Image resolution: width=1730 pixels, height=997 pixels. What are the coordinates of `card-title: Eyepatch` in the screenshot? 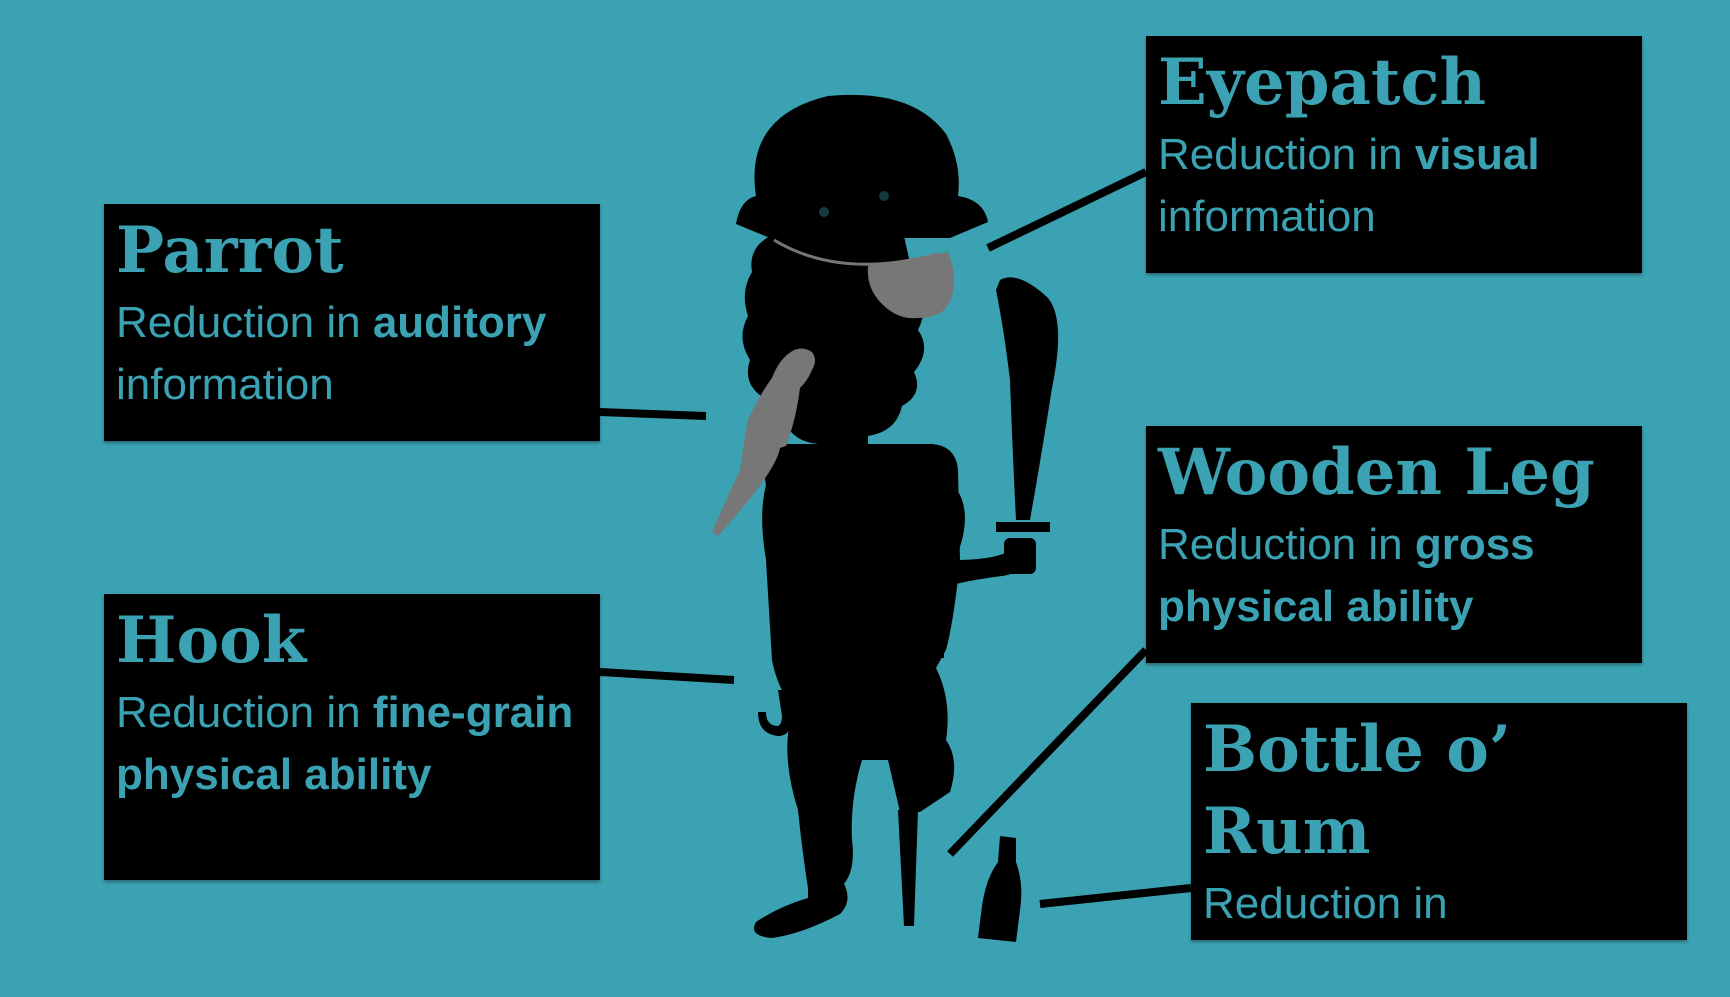 It's located at (1322, 82).